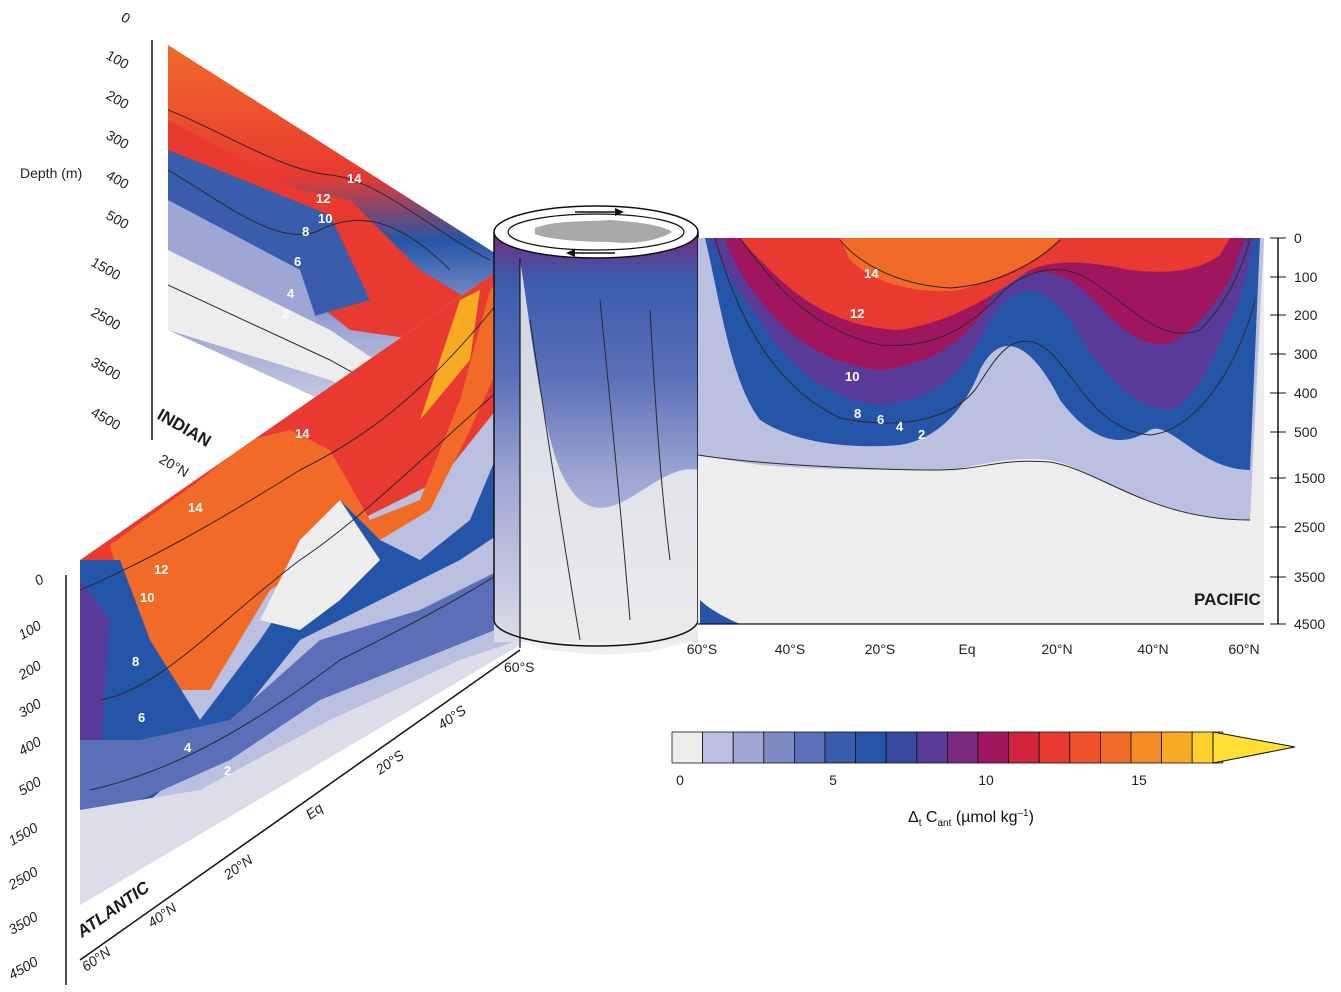 The height and width of the screenshot is (992, 1341). I want to click on colorbar-ticks: 0 5 10 15, so click(911, 780).